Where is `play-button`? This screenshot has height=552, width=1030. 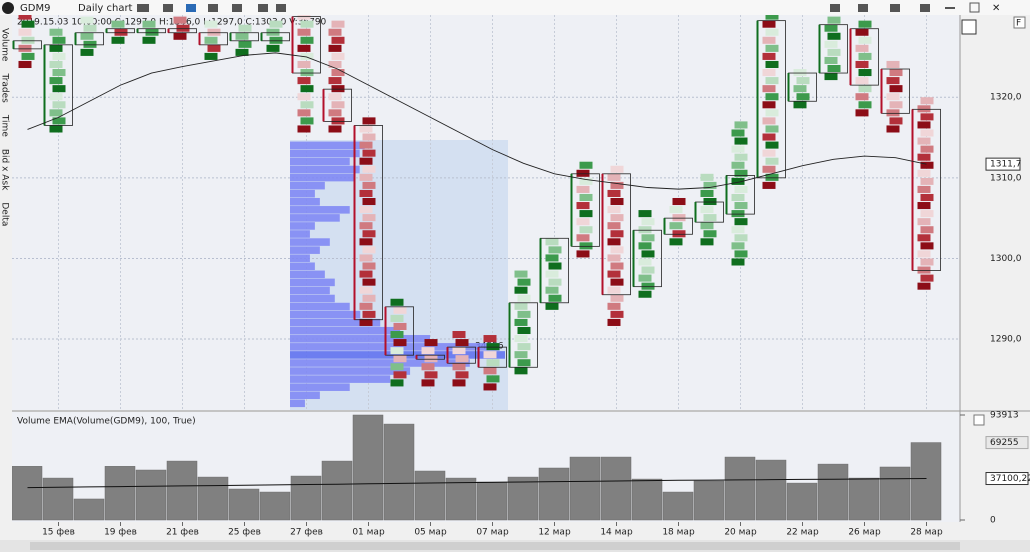 play-button is located at coordinates (969, 27).